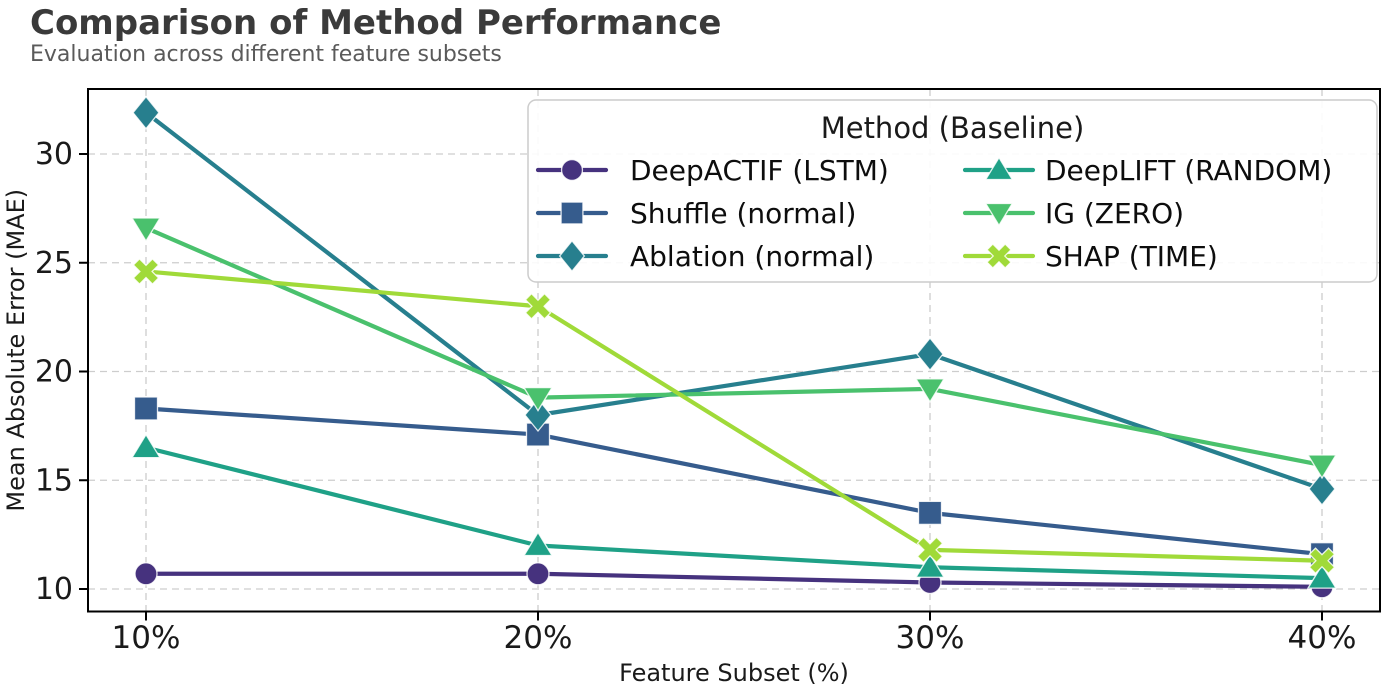  What do you see at coordinates (1188, 170) in the screenshot?
I see `legend-entry-label: DeepLIFT (RANDOM)` at bounding box center [1188, 170].